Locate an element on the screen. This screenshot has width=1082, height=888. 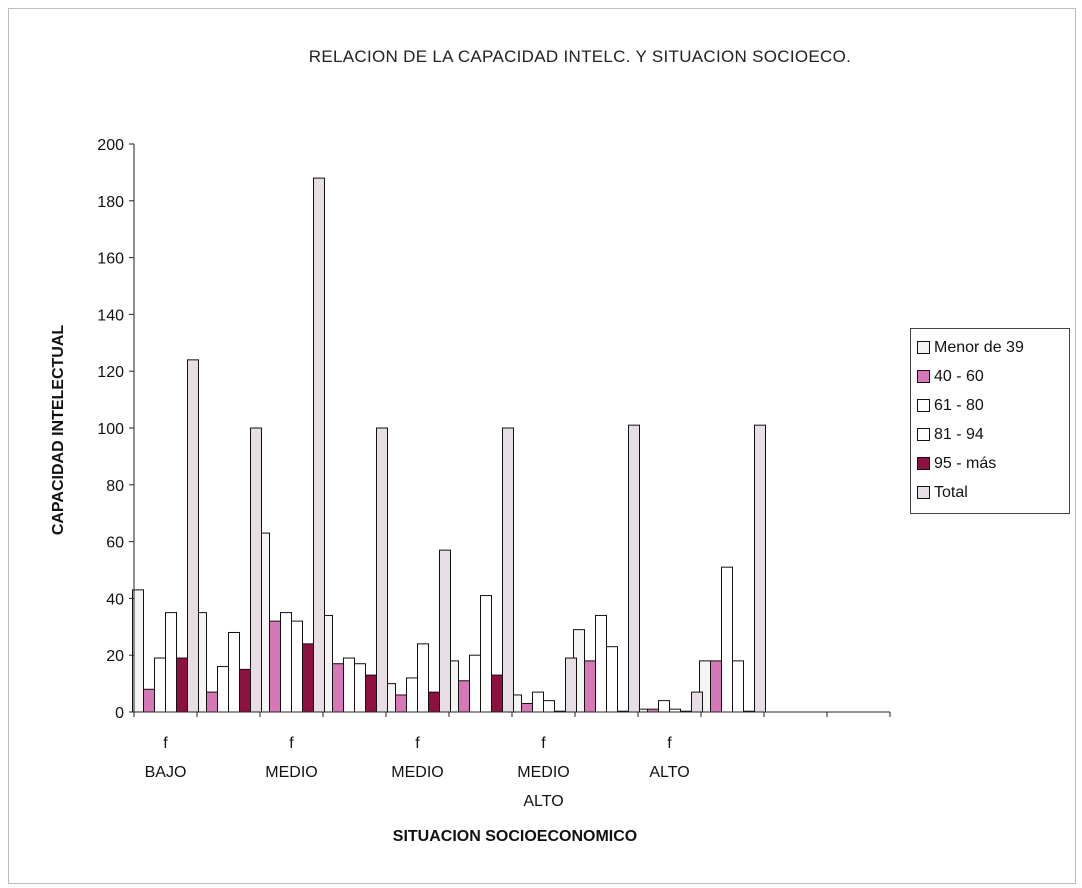
legend-item: 61 - 80 is located at coordinates (990, 405).